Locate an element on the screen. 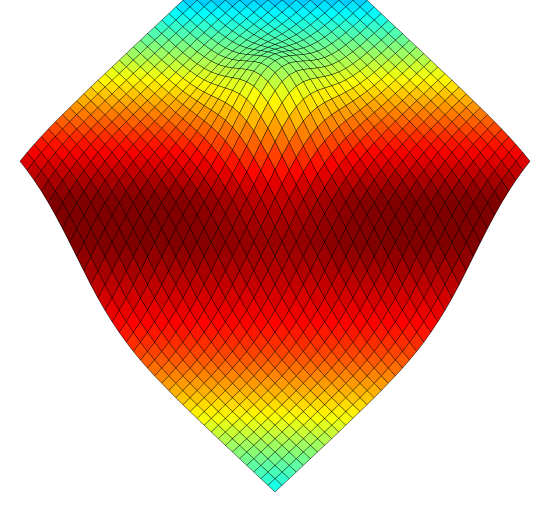 The height and width of the screenshot is (511, 551). mesh-cell is located at coordinates (275, 485).